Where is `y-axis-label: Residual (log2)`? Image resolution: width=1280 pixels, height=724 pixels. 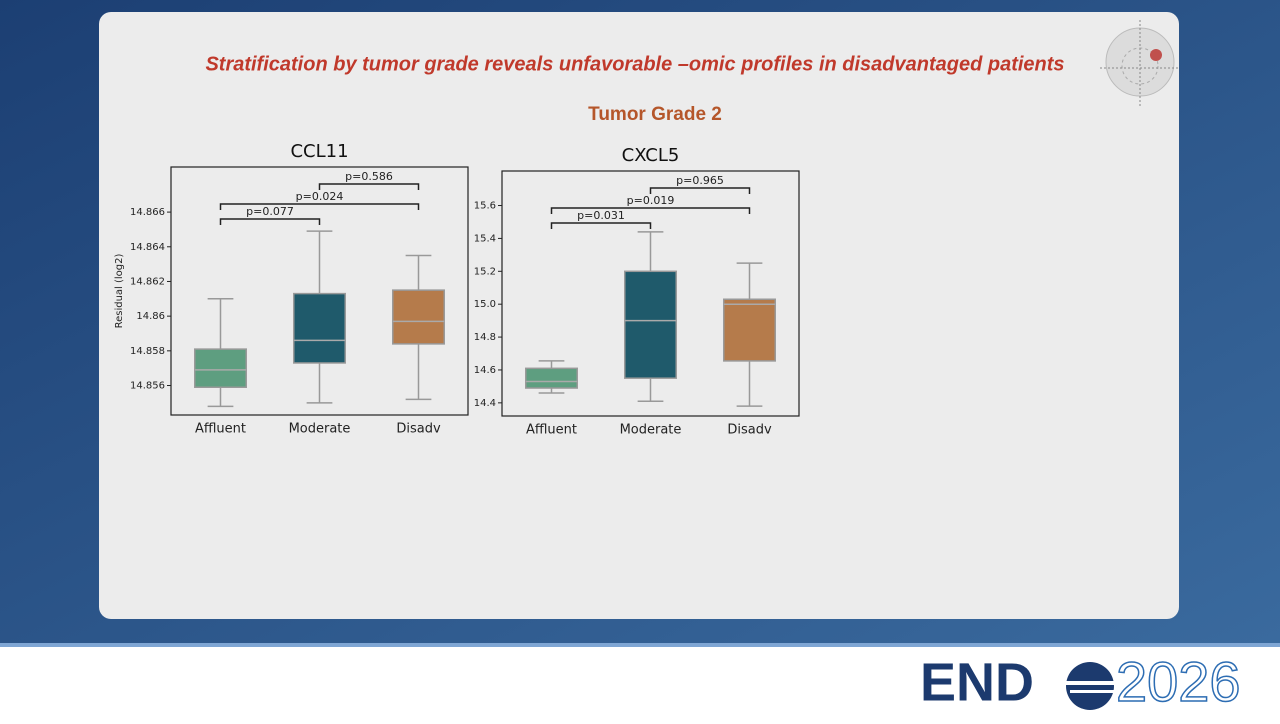 y-axis-label: Residual (log2) is located at coordinates (119, 290).